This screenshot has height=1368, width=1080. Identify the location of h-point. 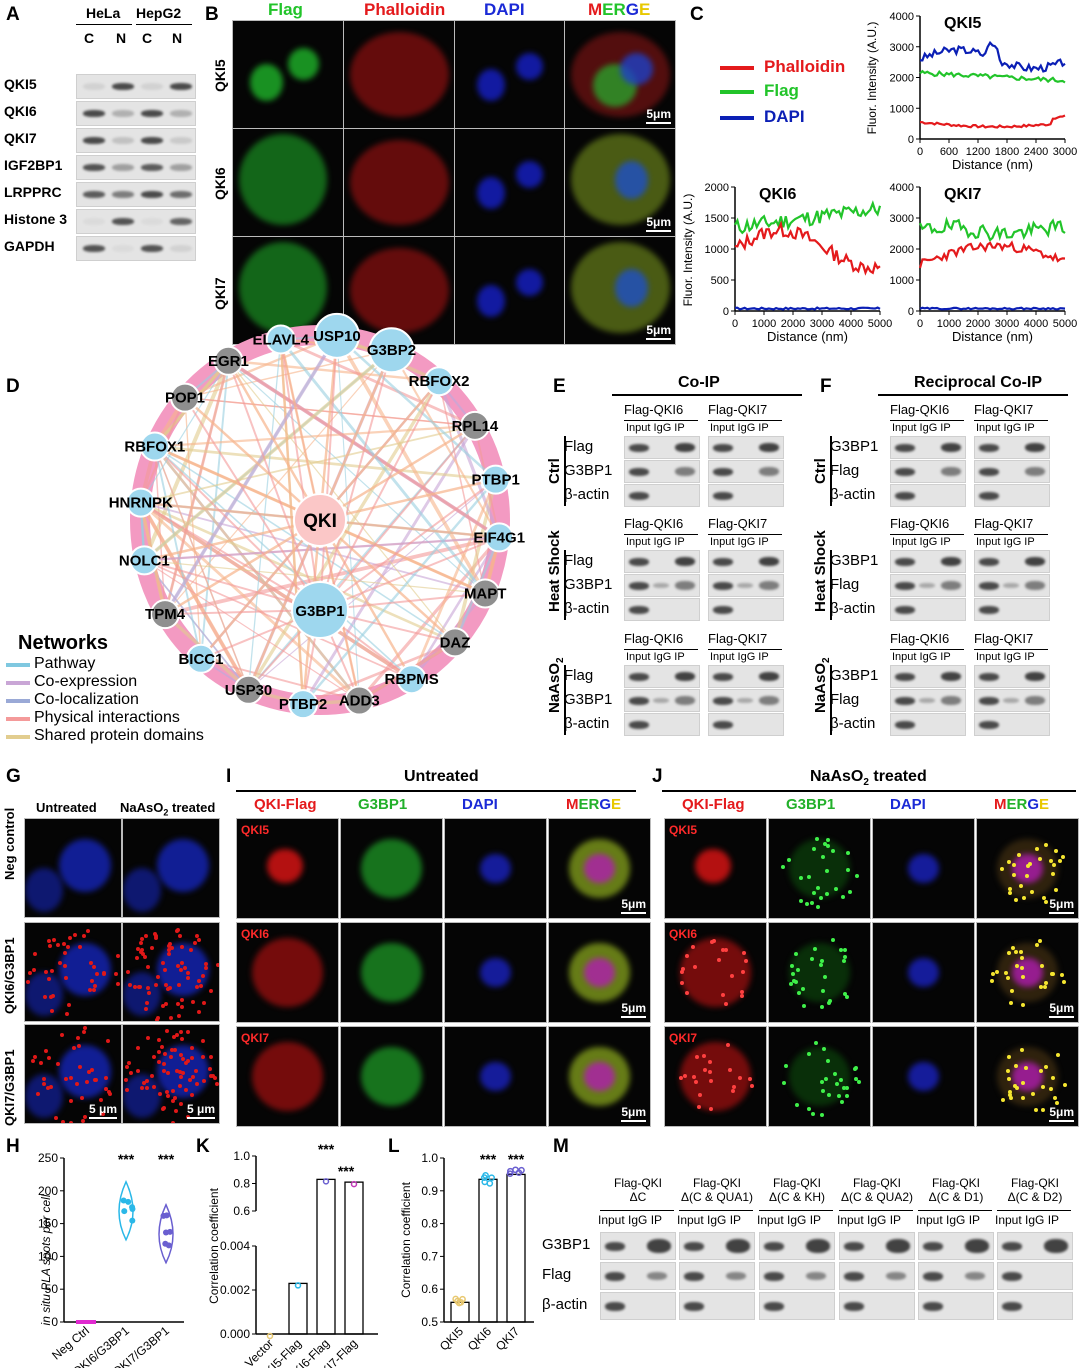
(132, 1209).